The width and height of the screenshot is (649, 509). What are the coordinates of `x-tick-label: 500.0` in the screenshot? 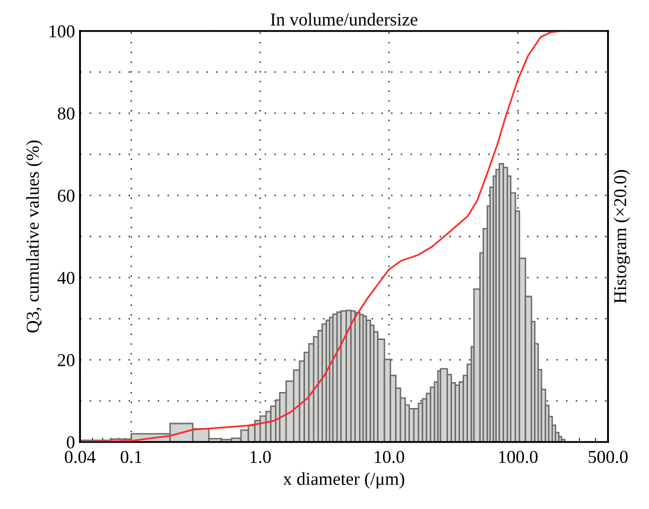 It's located at (608, 457).